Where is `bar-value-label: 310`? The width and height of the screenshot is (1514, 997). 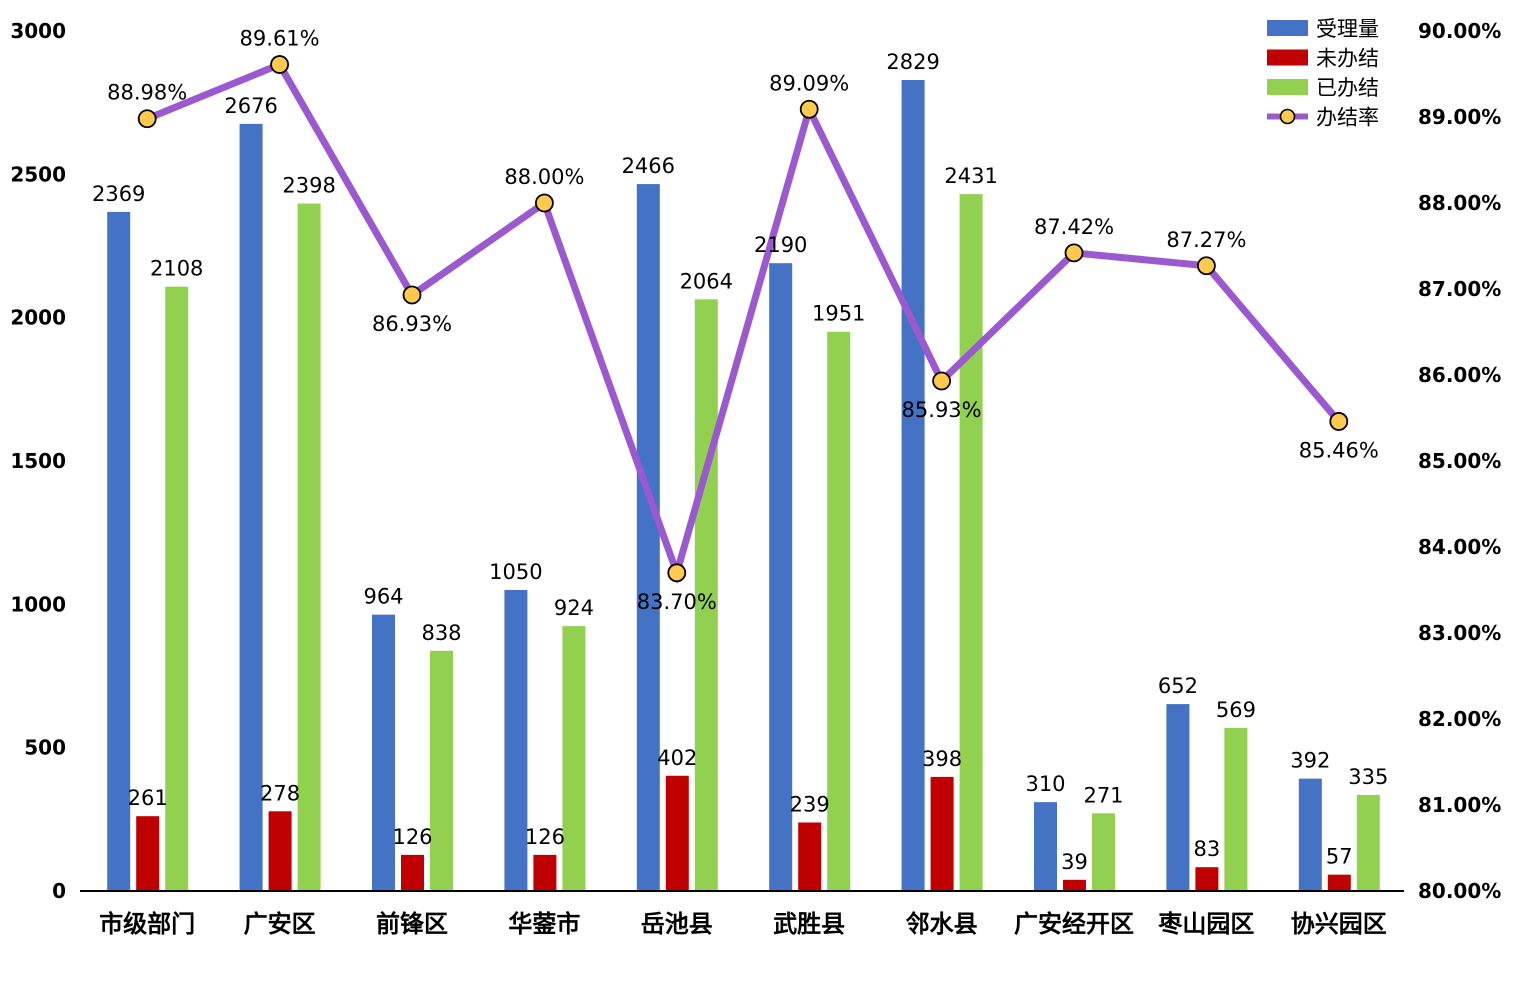
bar-value-label: 310 is located at coordinates (1045, 784).